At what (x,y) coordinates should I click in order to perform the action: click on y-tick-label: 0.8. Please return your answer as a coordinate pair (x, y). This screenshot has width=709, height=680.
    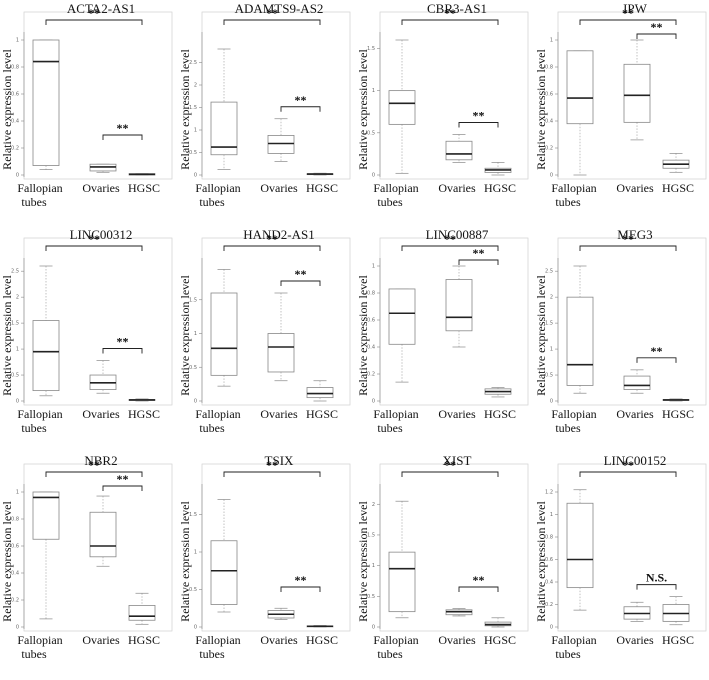
    Looking at the image, I should click on (549, 538).